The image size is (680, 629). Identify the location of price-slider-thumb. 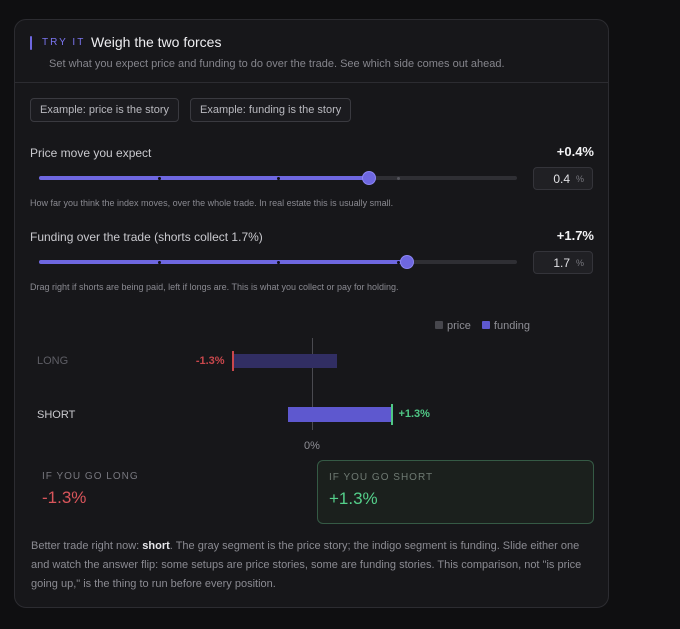
(368, 178).